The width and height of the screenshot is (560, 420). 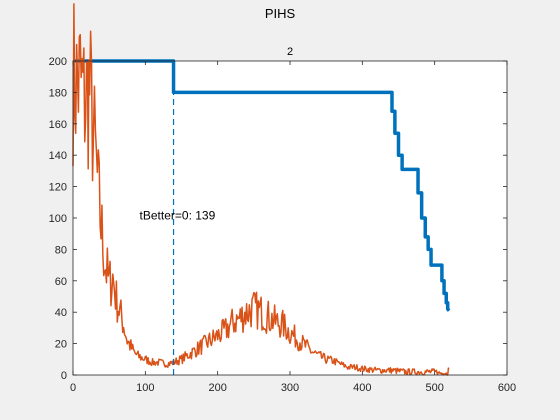 What do you see at coordinates (61, 250) in the screenshot?
I see `y-tick-label: 80` at bounding box center [61, 250].